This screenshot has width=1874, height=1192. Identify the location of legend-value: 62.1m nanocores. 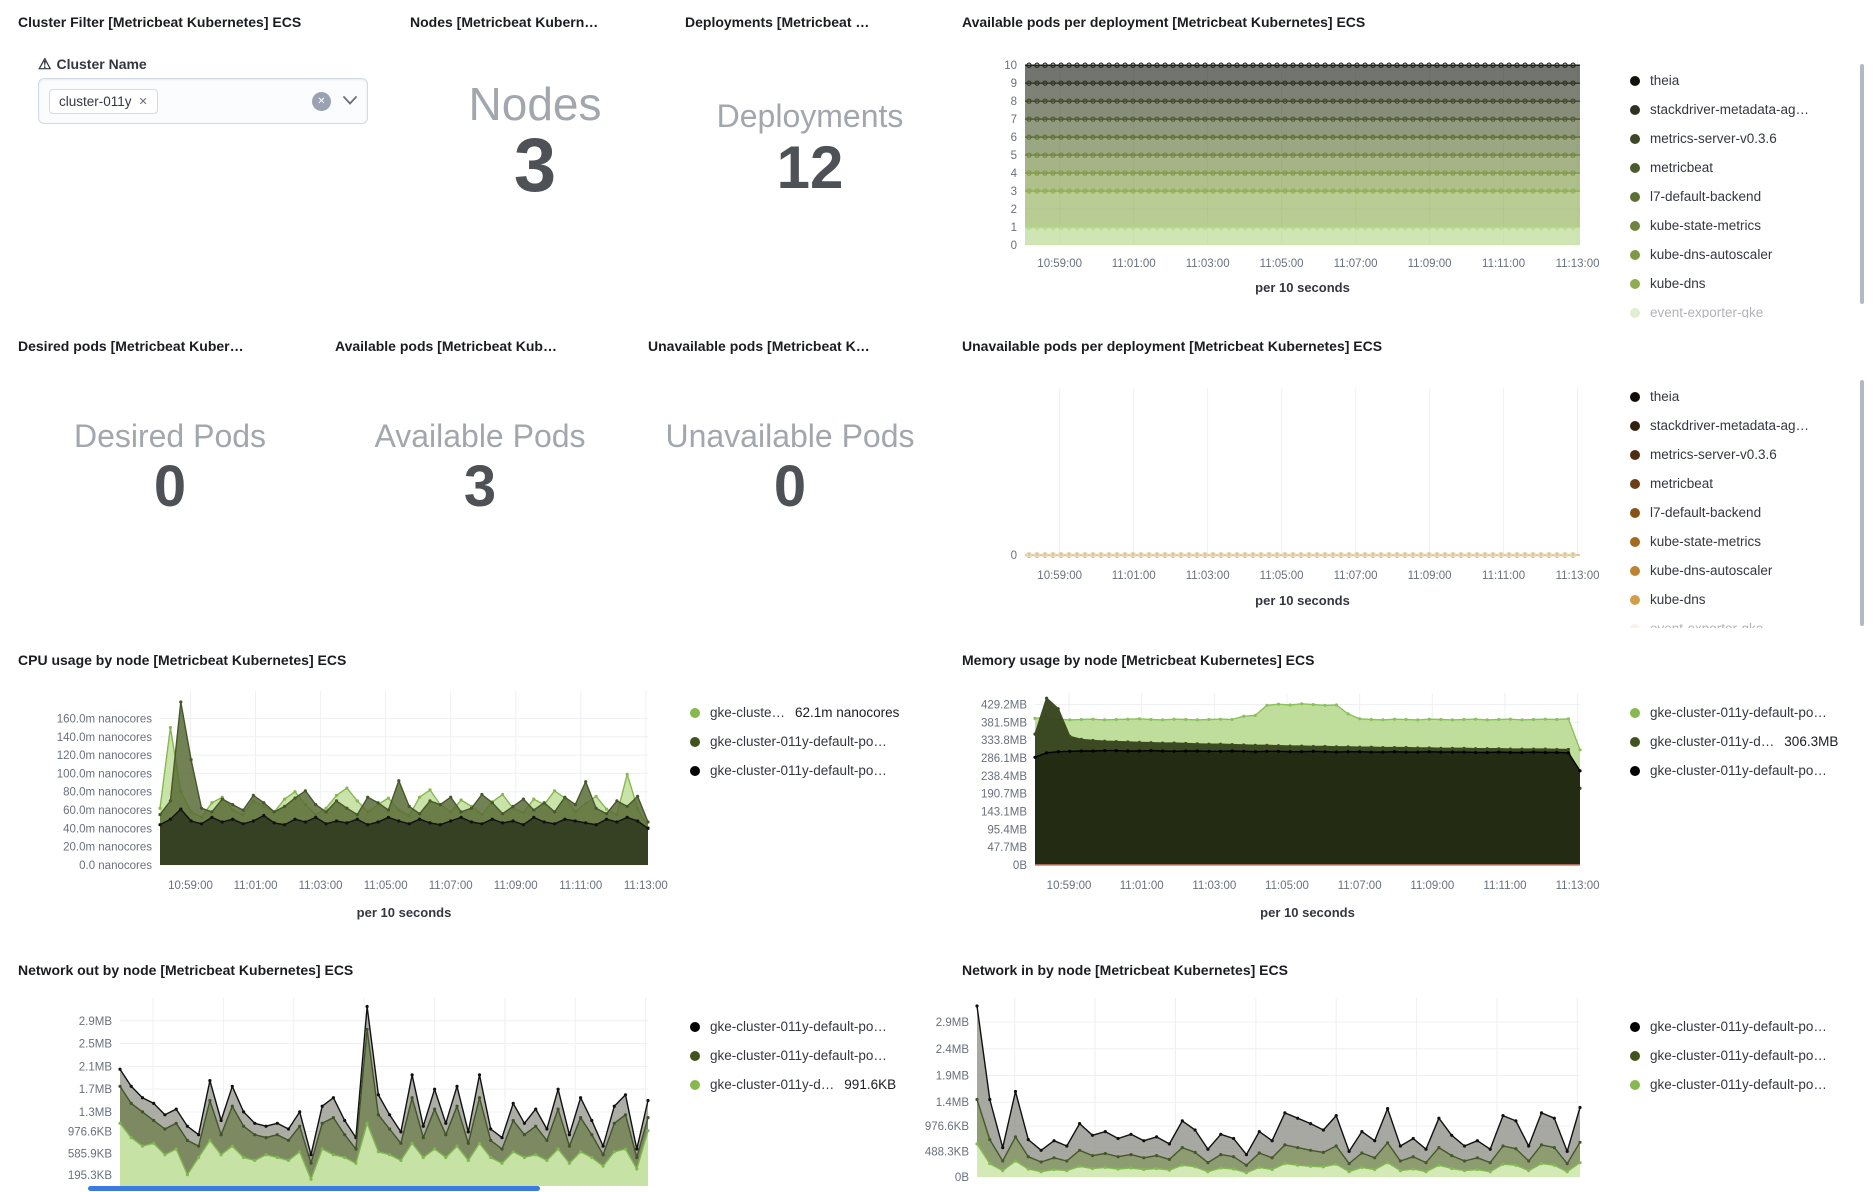
(847, 712).